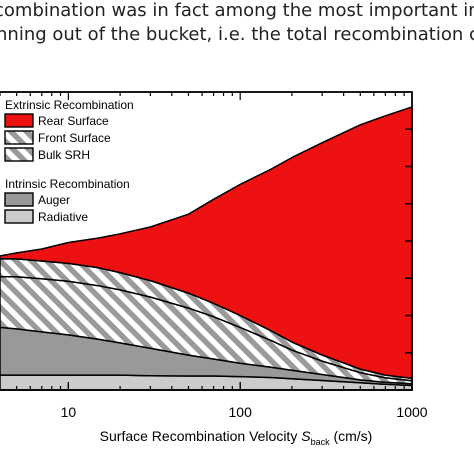  I want to click on x-tick-label: 1000, so click(411, 412).